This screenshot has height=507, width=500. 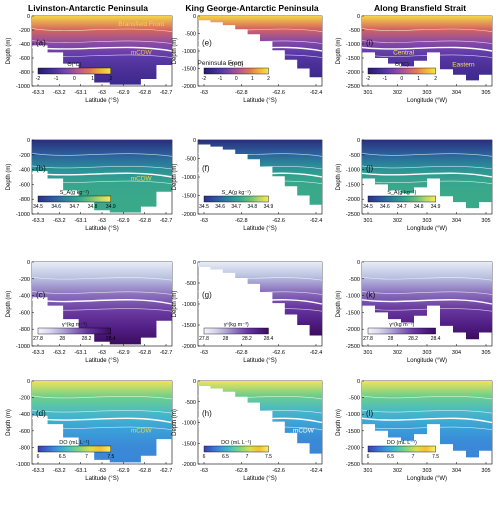 What do you see at coordinates (369, 168) in the screenshot?
I see `panel-label: (j)` at bounding box center [369, 168].